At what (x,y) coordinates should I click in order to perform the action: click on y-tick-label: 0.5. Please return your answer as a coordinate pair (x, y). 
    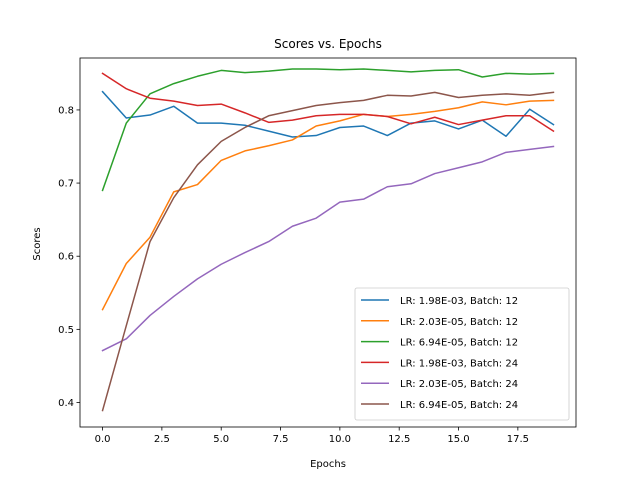
    Looking at the image, I should click on (66, 330).